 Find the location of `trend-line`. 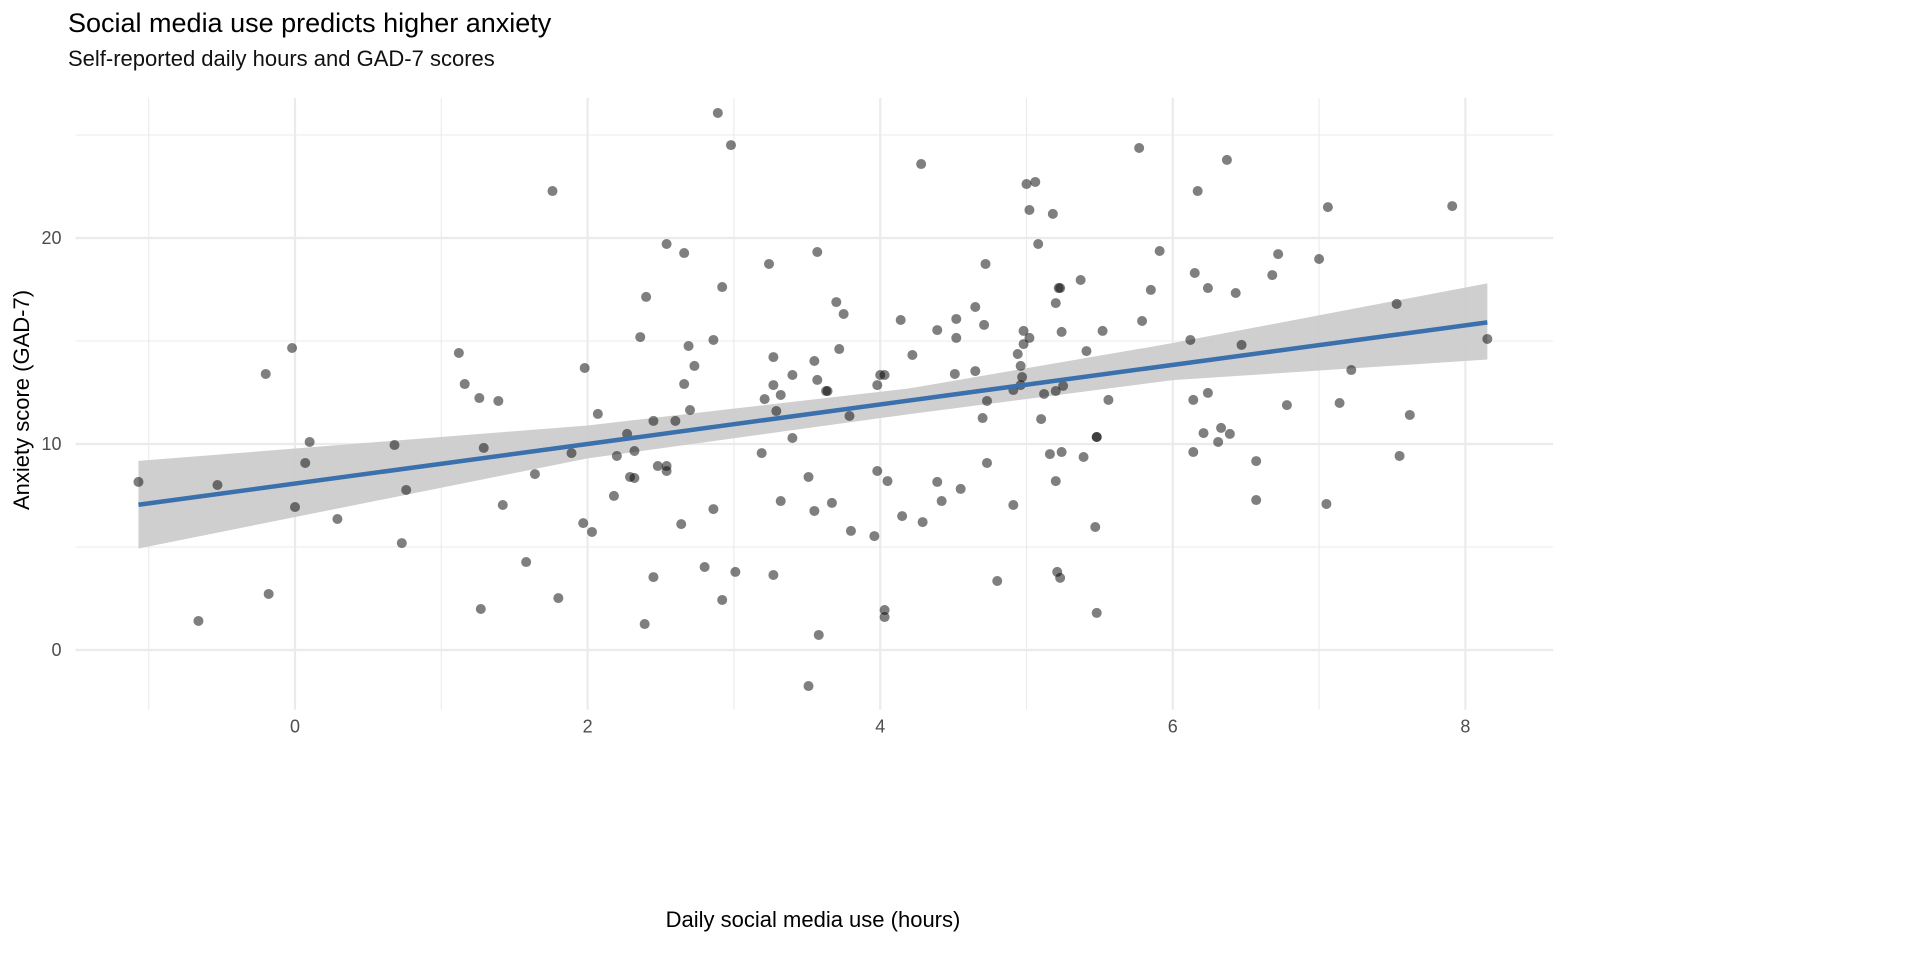

trend-line is located at coordinates (813, 413).